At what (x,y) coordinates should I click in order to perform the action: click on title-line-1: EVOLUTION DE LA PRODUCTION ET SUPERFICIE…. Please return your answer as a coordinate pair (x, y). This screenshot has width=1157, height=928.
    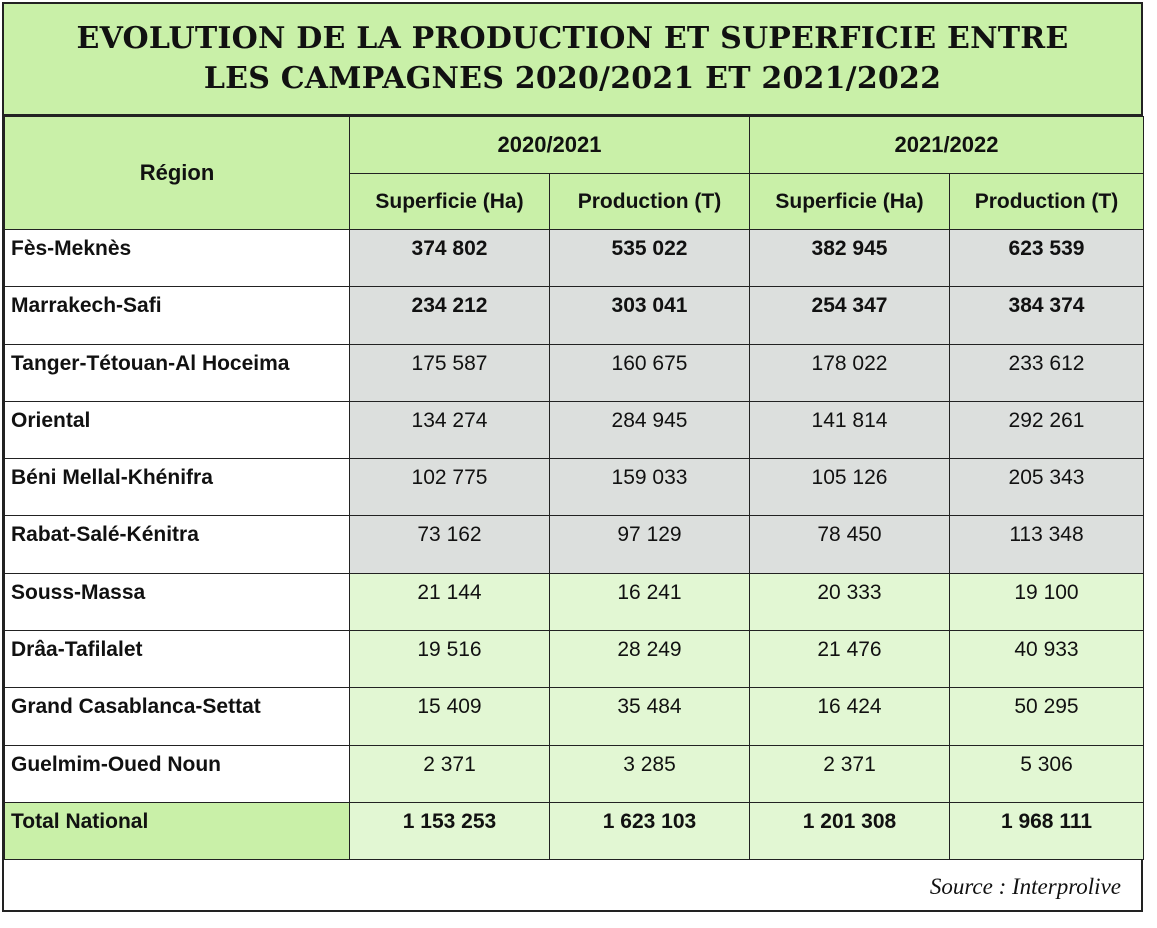
    Looking at the image, I should click on (572, 38).